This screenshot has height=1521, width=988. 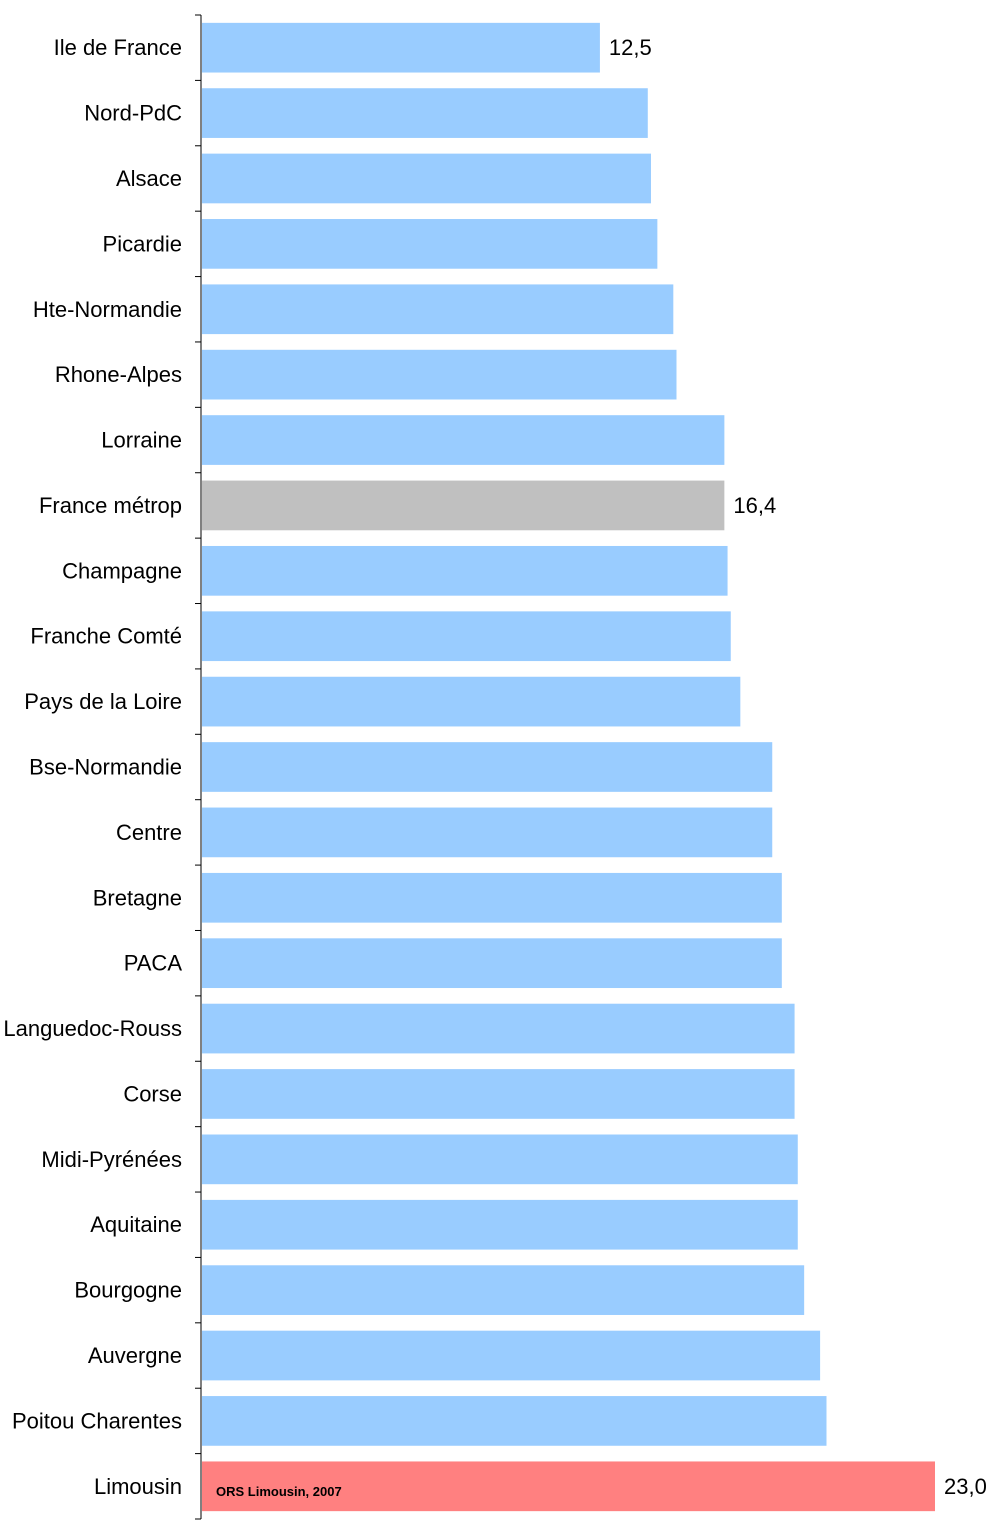 I want to click on category-label: Champagne, so click(x=122, y=570).